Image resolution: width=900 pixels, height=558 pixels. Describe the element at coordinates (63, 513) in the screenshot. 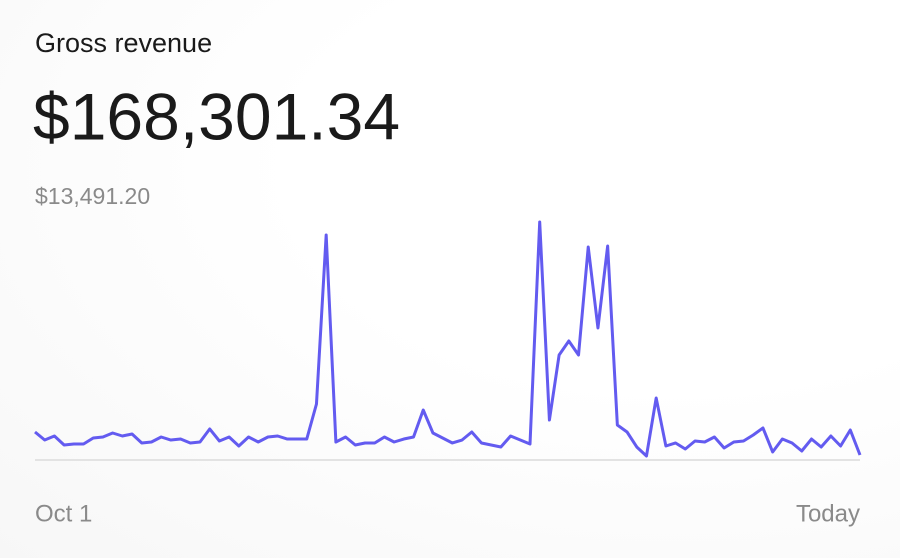

I see `x-tick-label: Oct 1` at that location.